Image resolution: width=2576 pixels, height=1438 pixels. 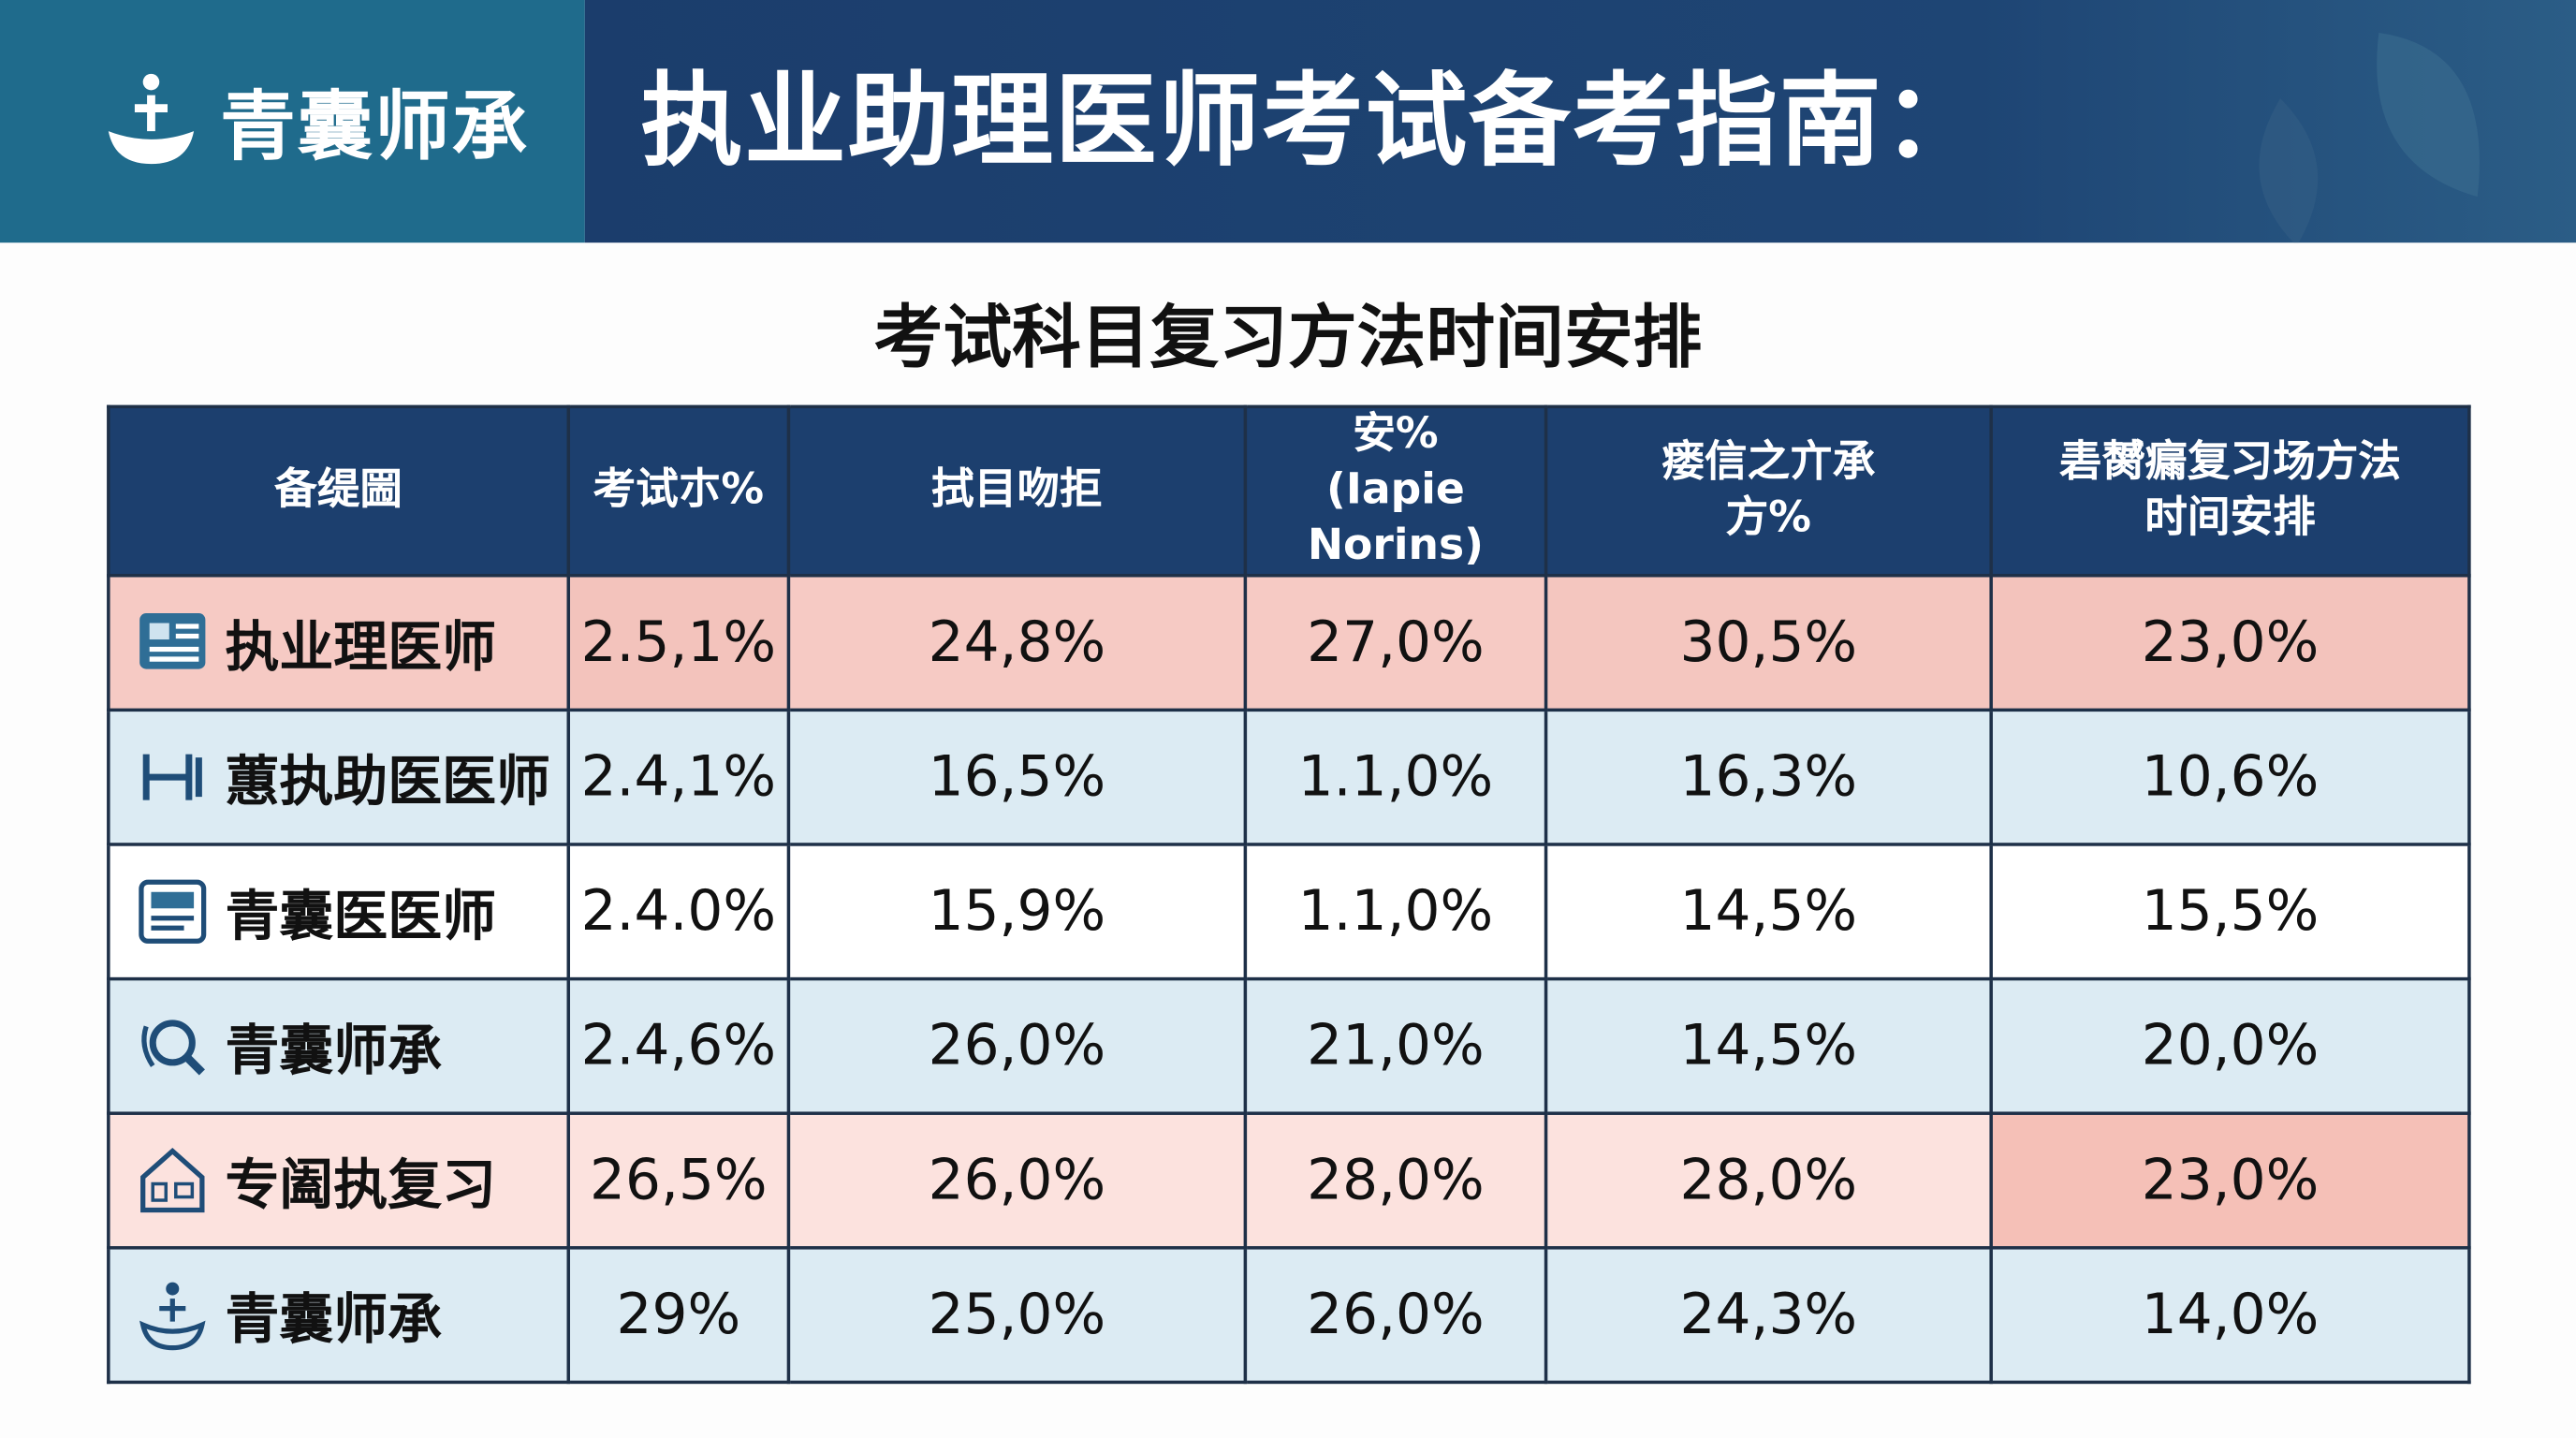 What do you see at coordinates (1395, 491) in the screenshot?
I see `column-header: 安% (Iapie Norins)` at bounding box center [1395, 491].